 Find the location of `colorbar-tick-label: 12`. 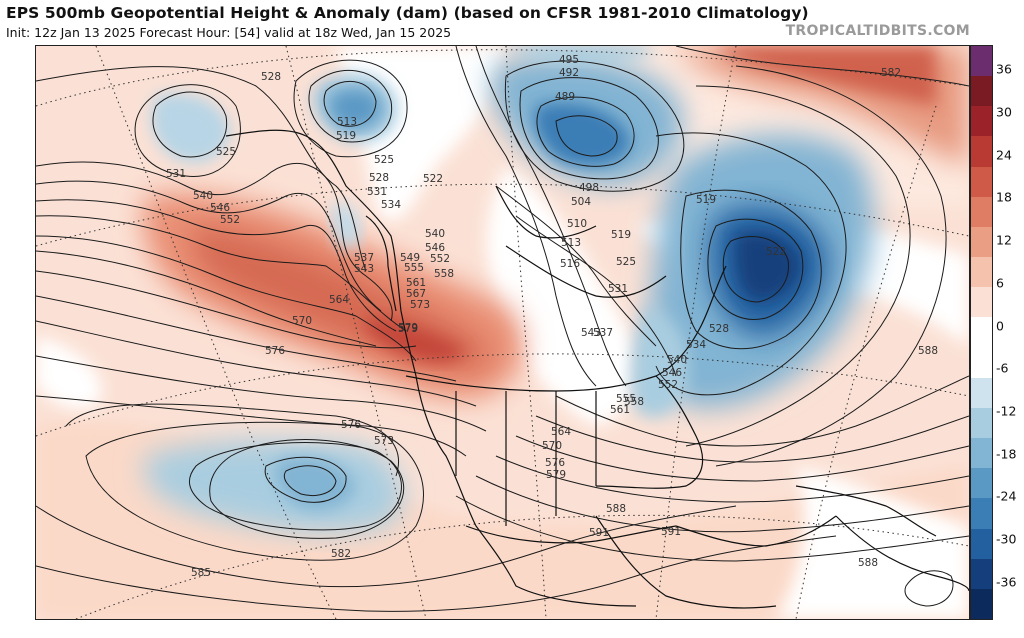

colorbar-tick-label: 12 is located at coordinates (1004, 240).